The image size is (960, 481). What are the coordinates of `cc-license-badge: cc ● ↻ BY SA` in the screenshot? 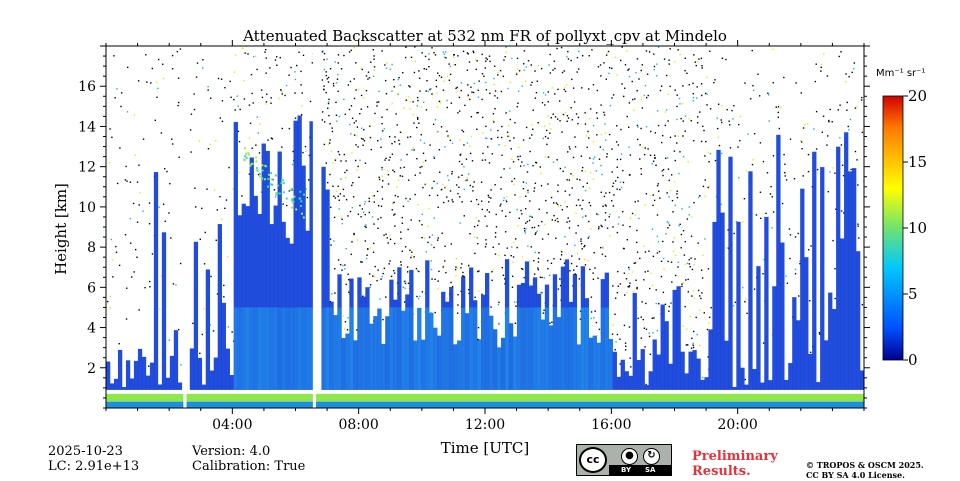 It's located at (624, 460).